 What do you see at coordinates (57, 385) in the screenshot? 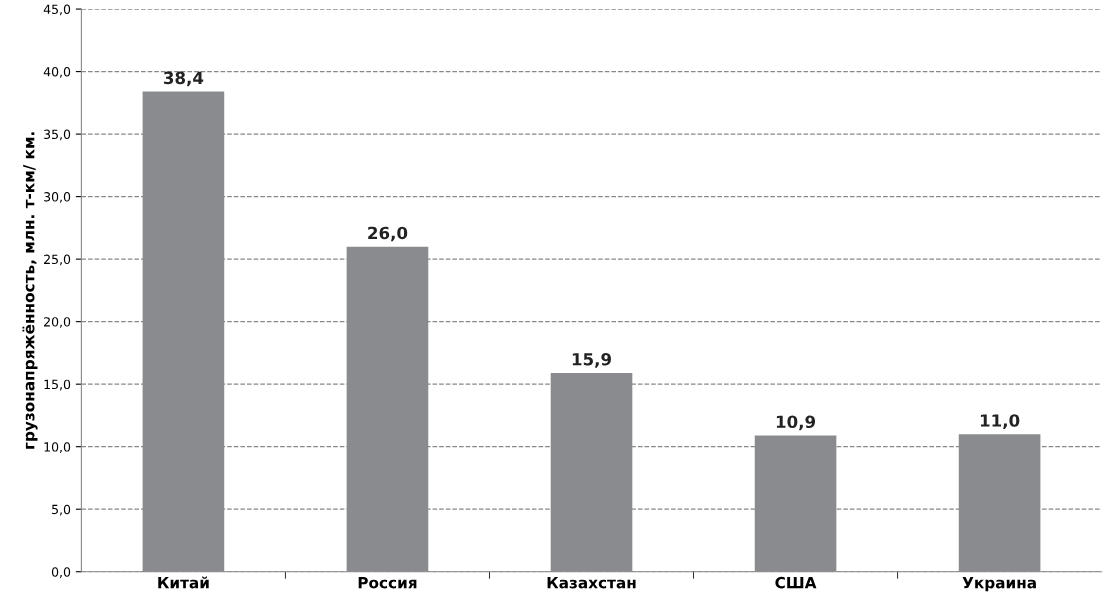
I see `y-tick-label: 15,0` at bounding box center [57, 385].